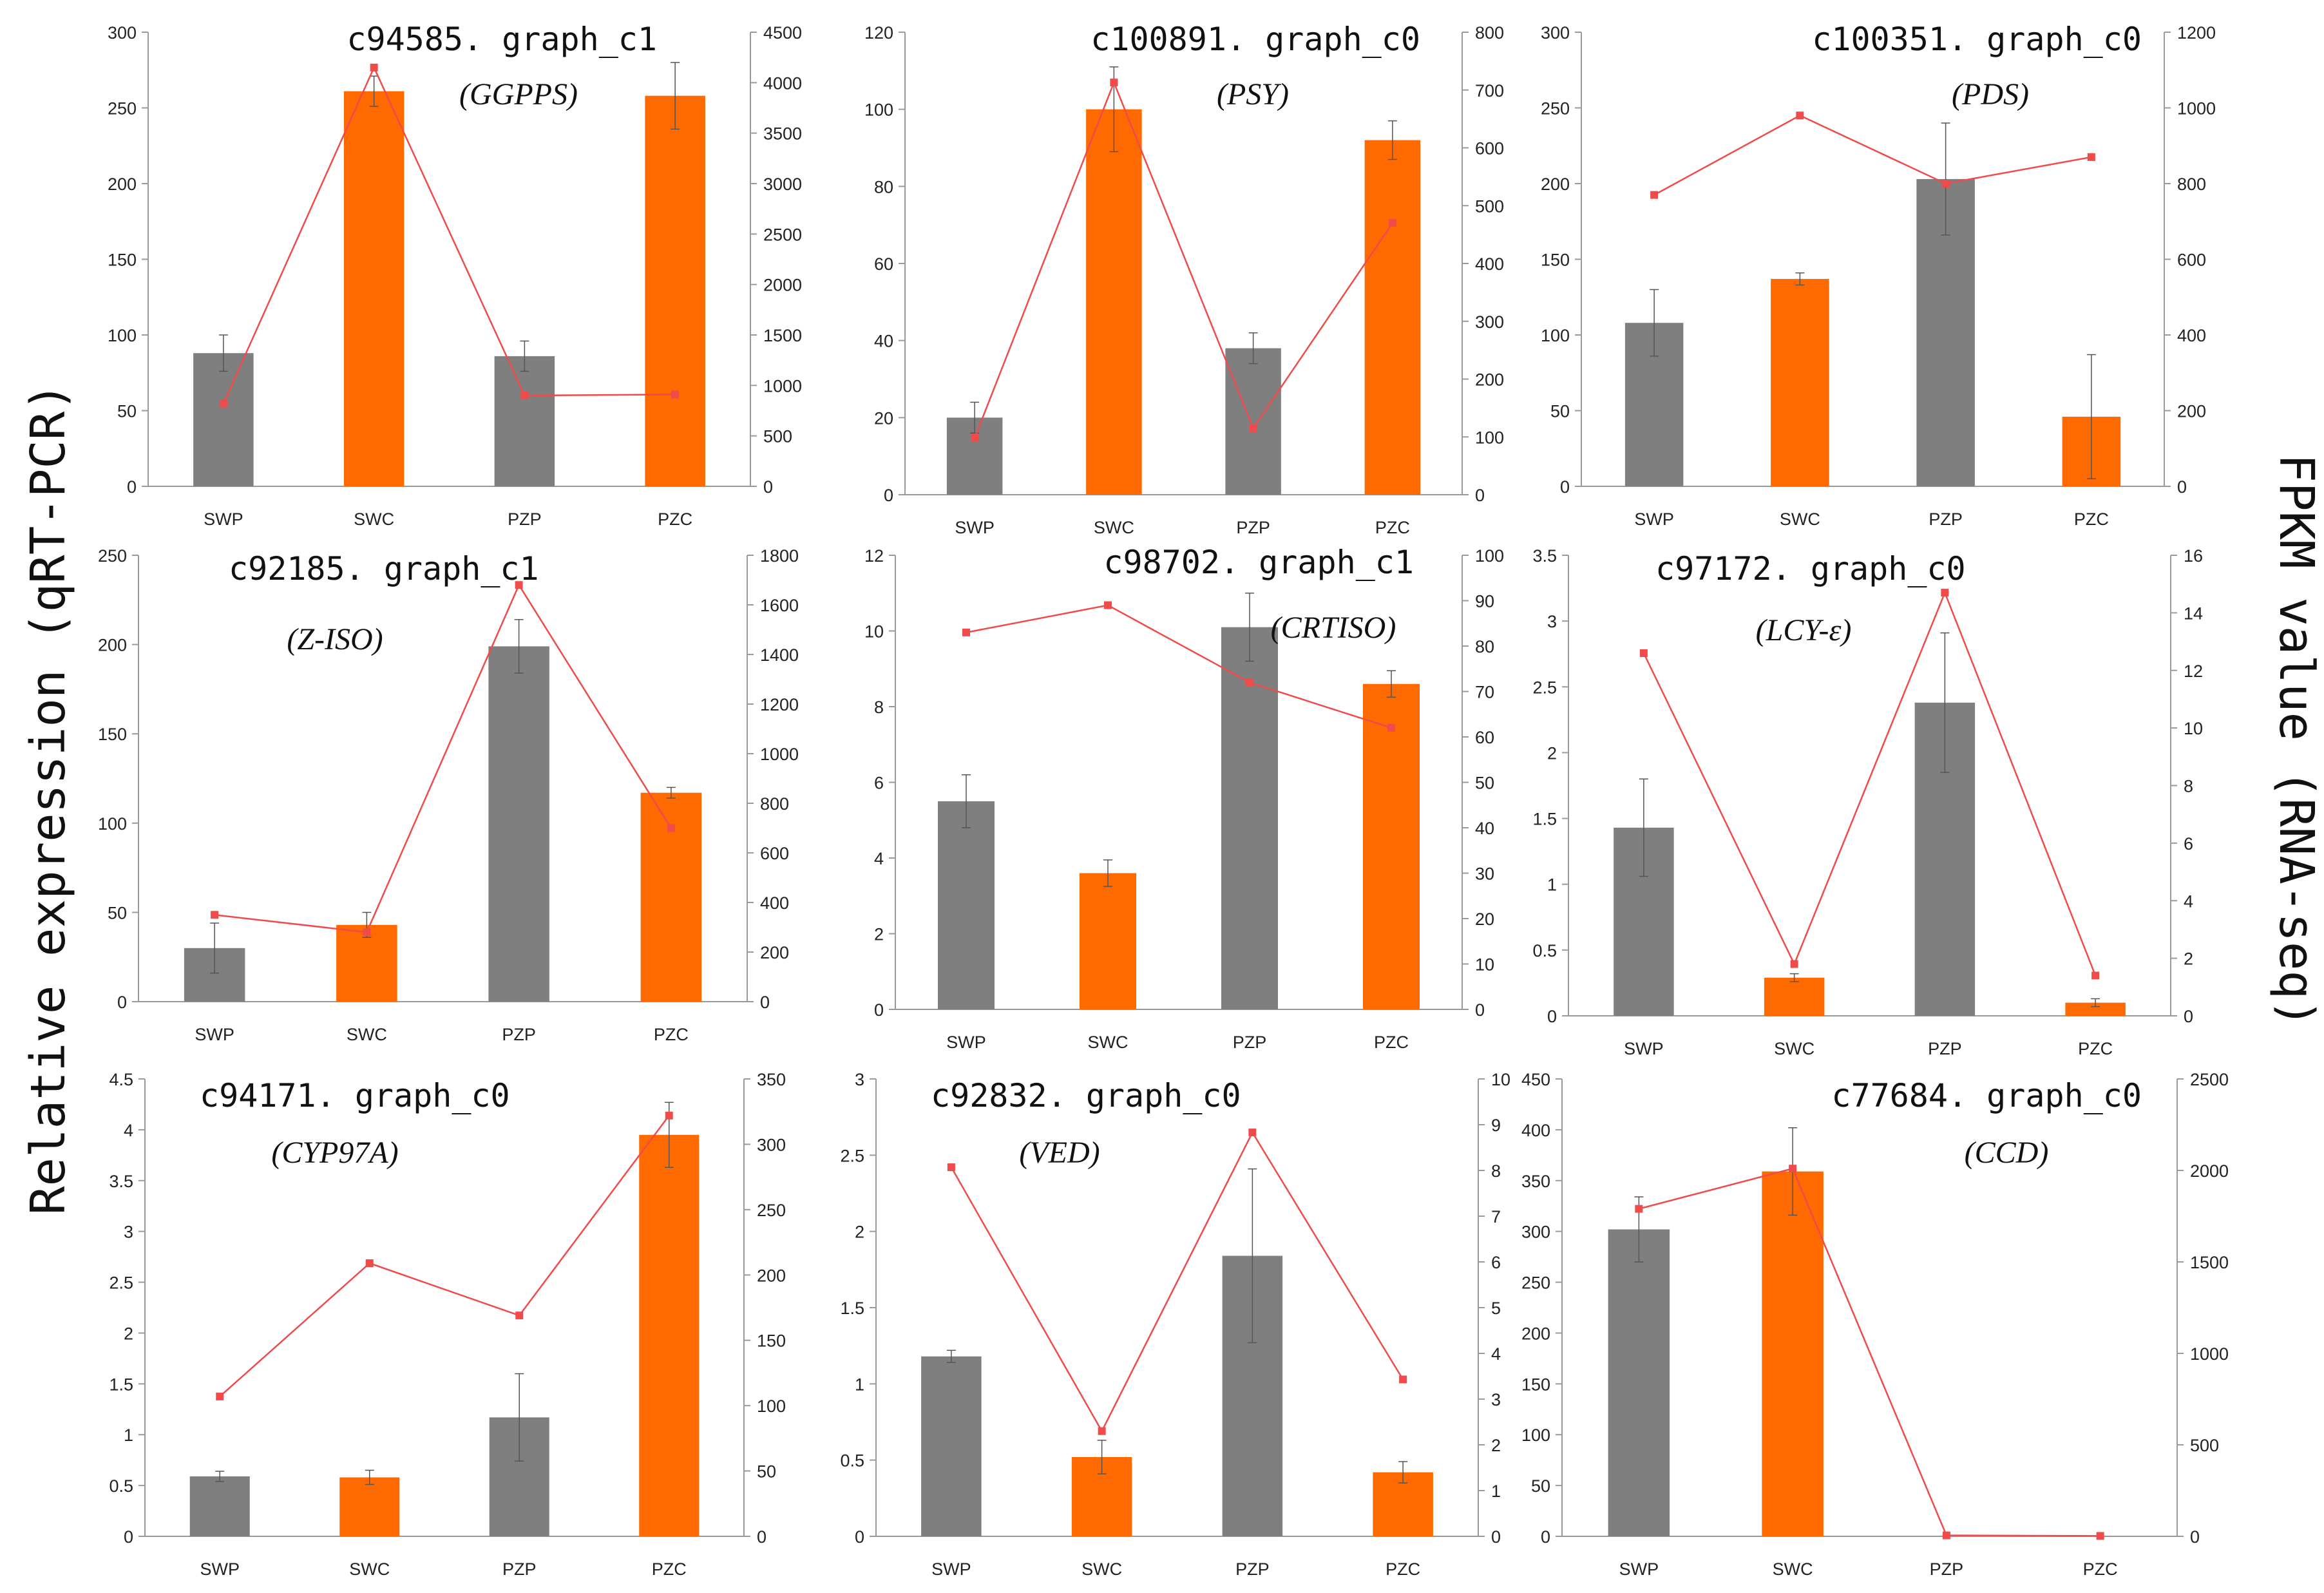 Image resolution: width=2324 pixels, height=1593 pixels. Describe the element at coordinates (1654, 519) in the screenshot. I see `category-label: SWP` at that location.